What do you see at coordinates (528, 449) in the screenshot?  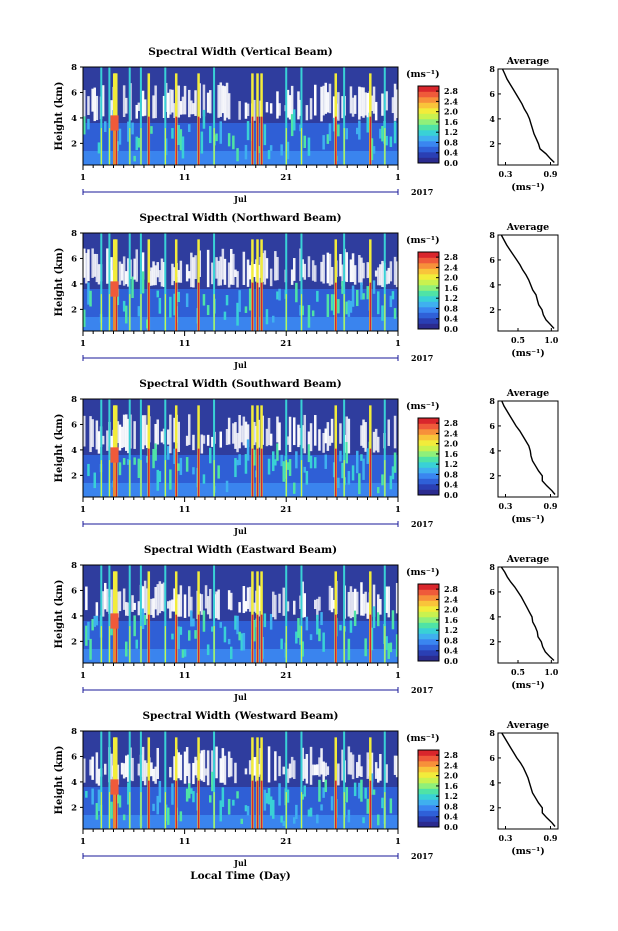 I see `average-frame` at bounding box center [528, 449].